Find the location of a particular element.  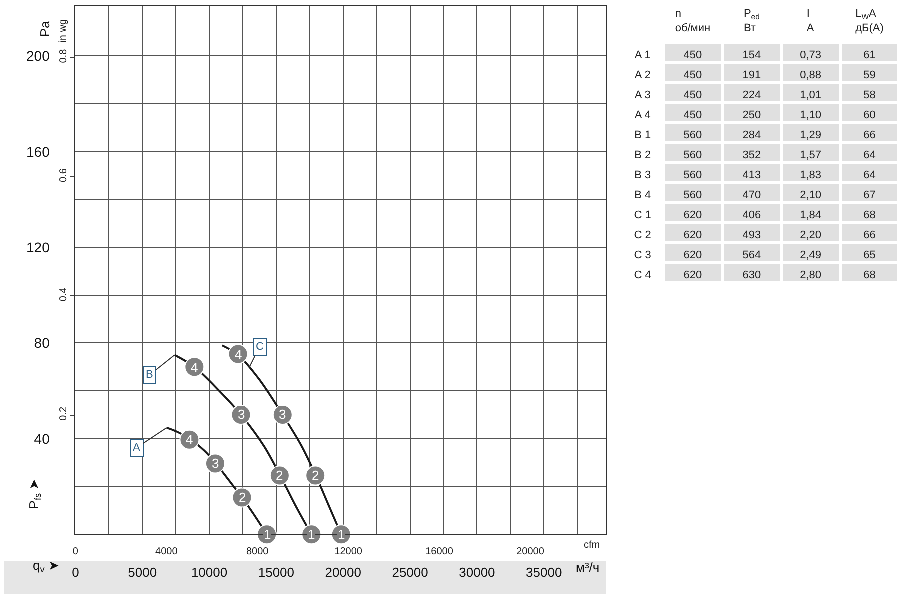

text: 250 is located at coordinates (752, 116).